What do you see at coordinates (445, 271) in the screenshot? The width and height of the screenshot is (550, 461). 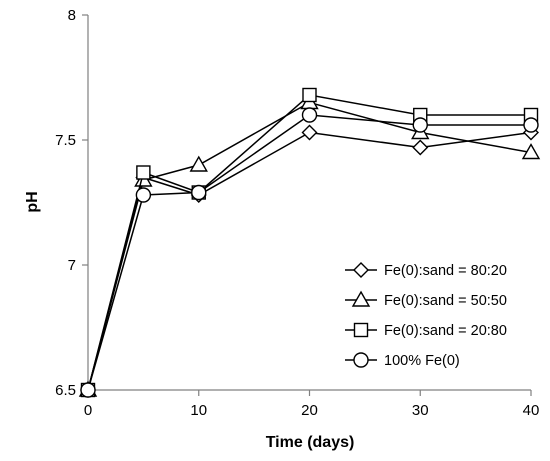 I see `legend-label: Fe(0):sand = 80:20` at bounding box center [445, 271].